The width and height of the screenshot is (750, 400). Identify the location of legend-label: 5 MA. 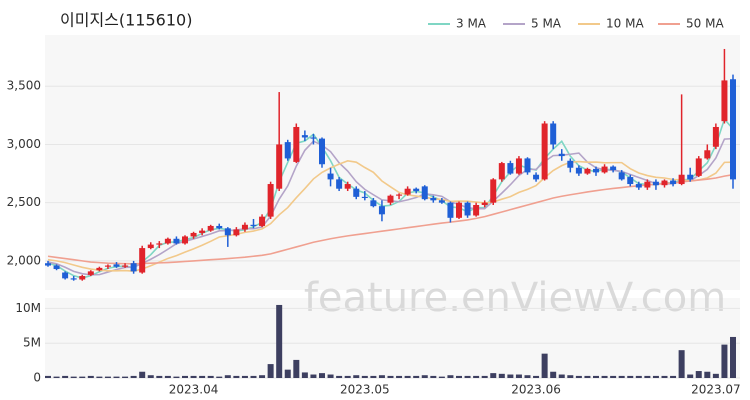
(546, 24).